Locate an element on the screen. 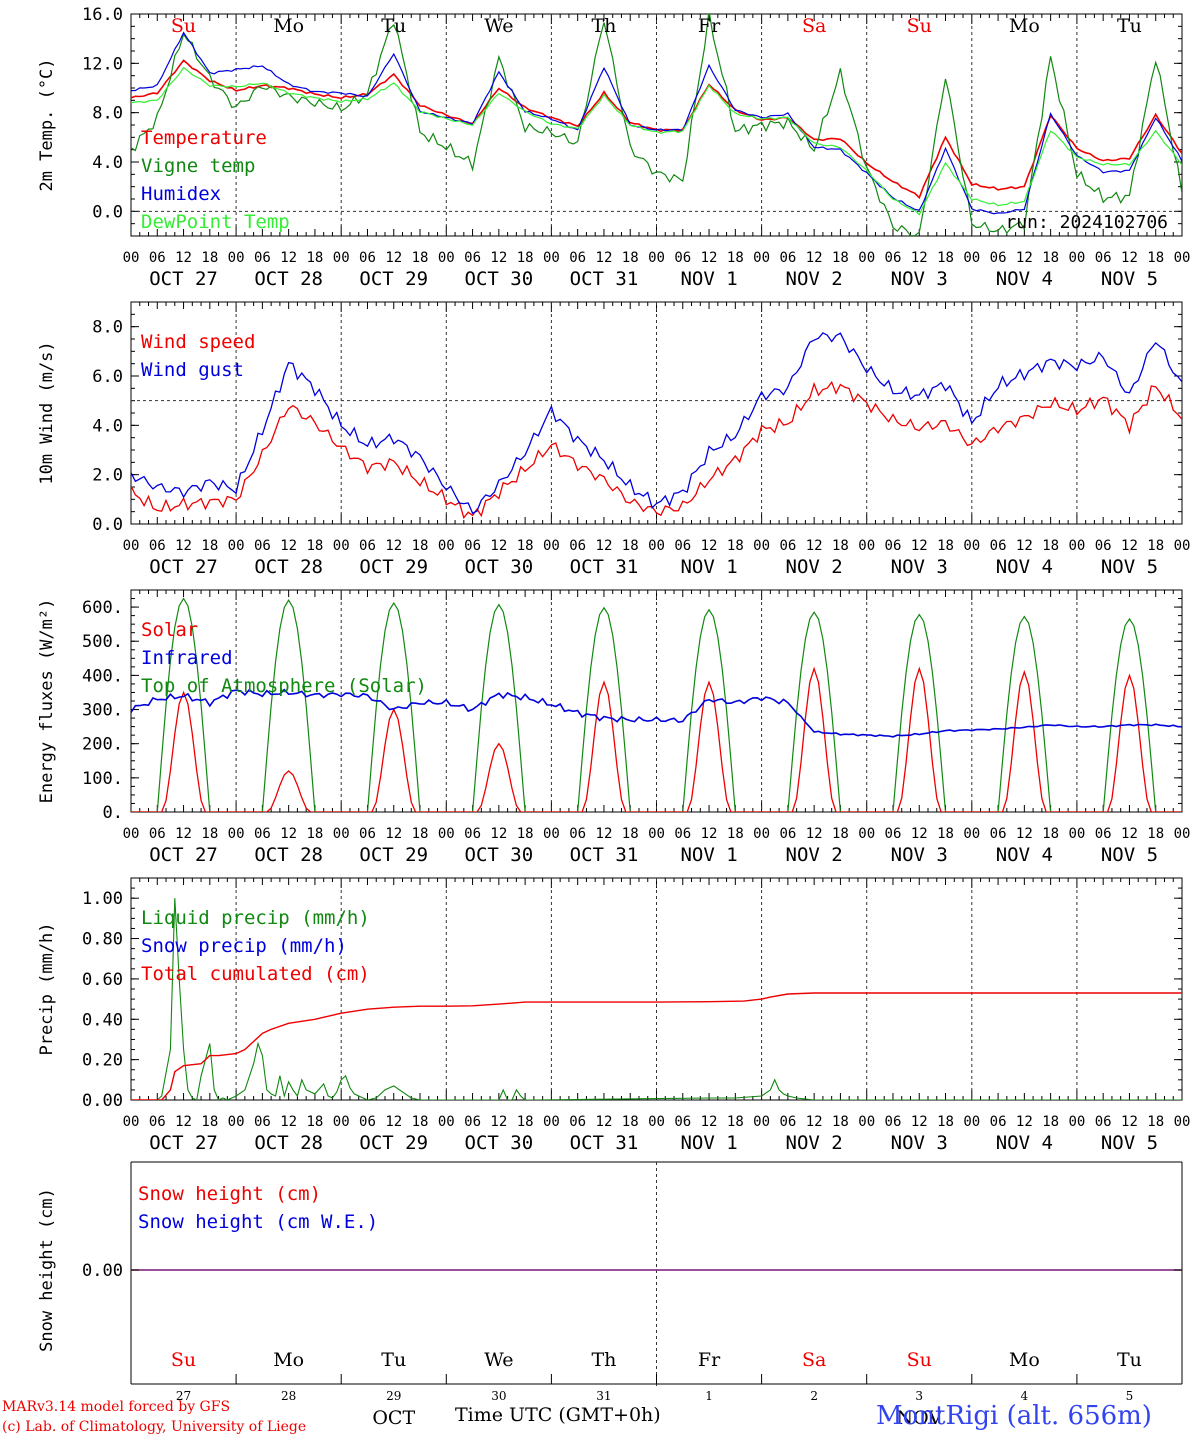 The width and height of the screenshot is (1194, 1440). y-tick-label: 0.40 is located at coordinates (102, 1020).